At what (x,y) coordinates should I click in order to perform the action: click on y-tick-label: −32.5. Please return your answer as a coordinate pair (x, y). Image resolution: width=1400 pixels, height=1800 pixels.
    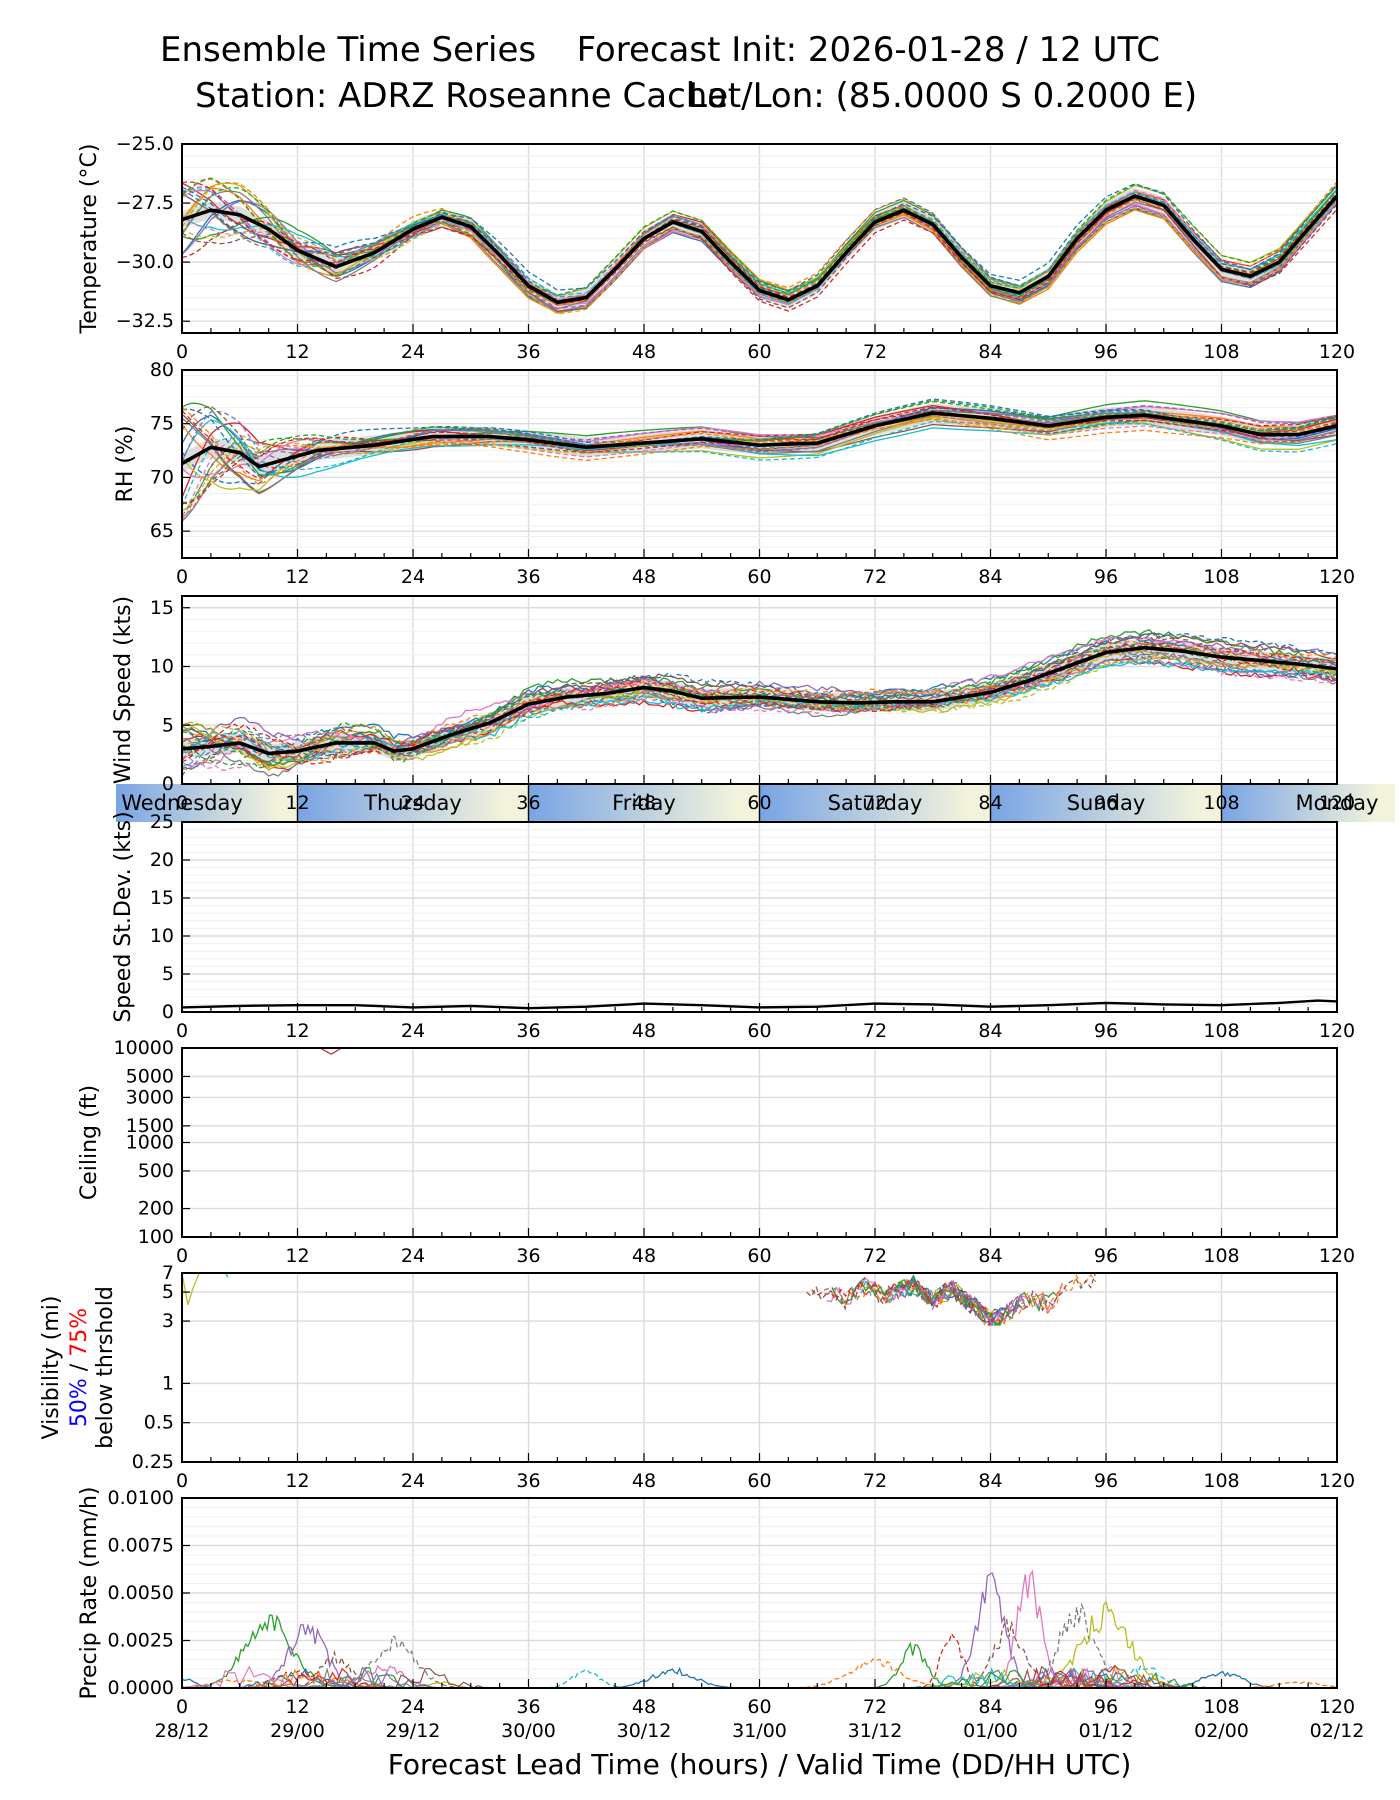
    Looking at the image, I should click on (145, 321).